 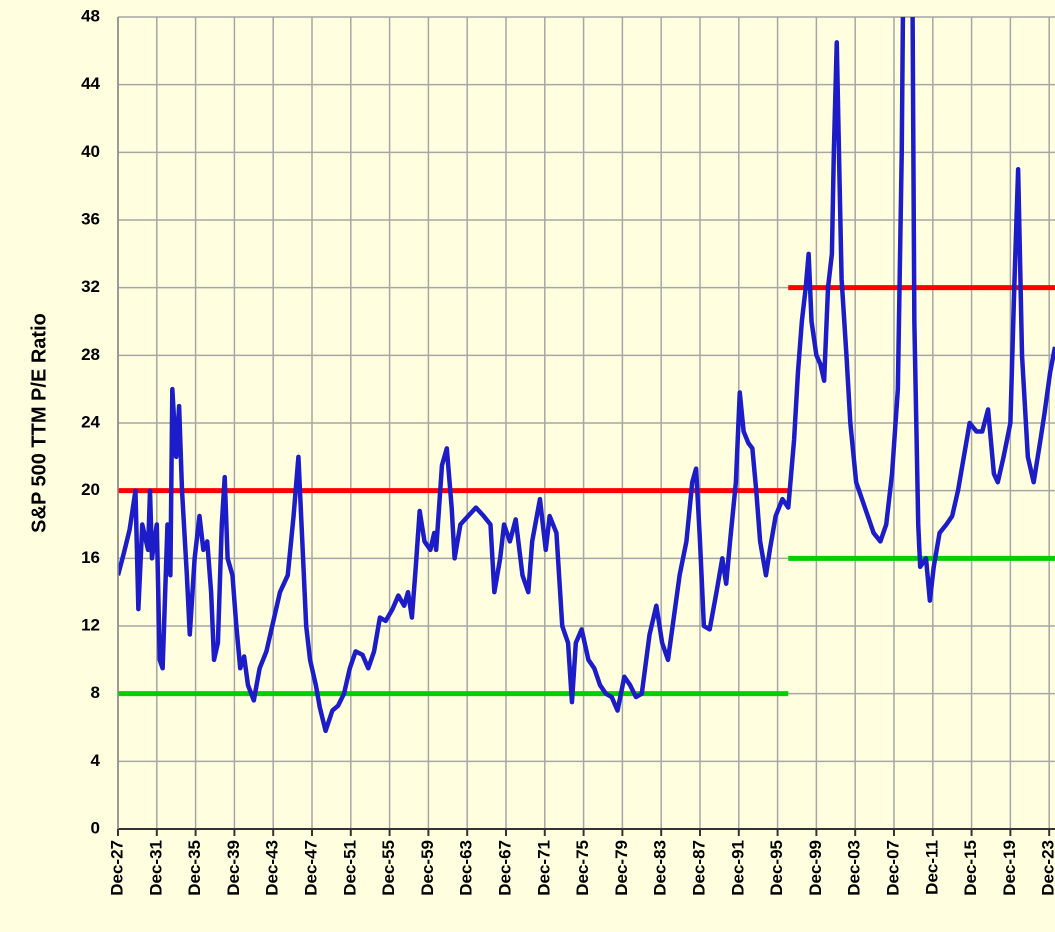 I want to click on y-tick-label: 8, so click(x=95, y=692).